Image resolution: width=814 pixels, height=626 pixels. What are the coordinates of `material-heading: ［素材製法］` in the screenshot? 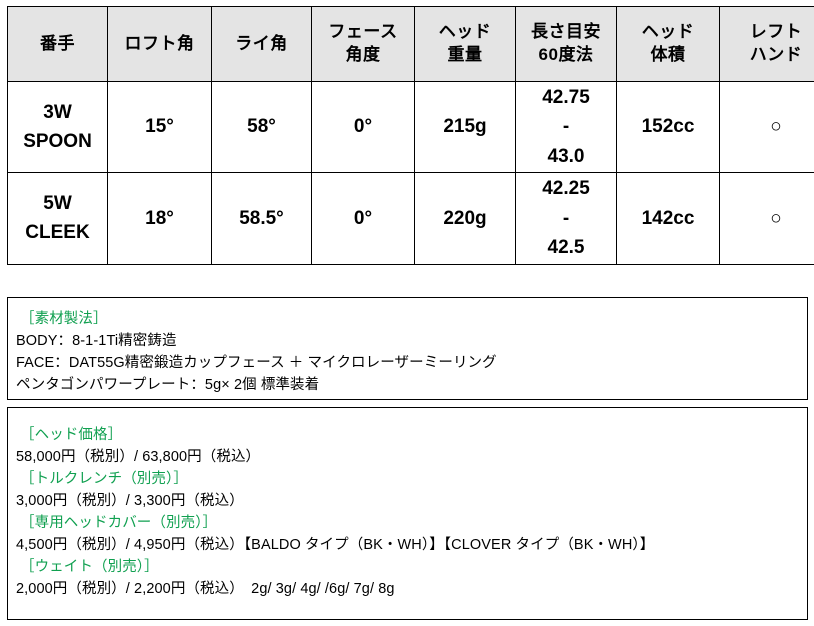 It's located at (64, 319).